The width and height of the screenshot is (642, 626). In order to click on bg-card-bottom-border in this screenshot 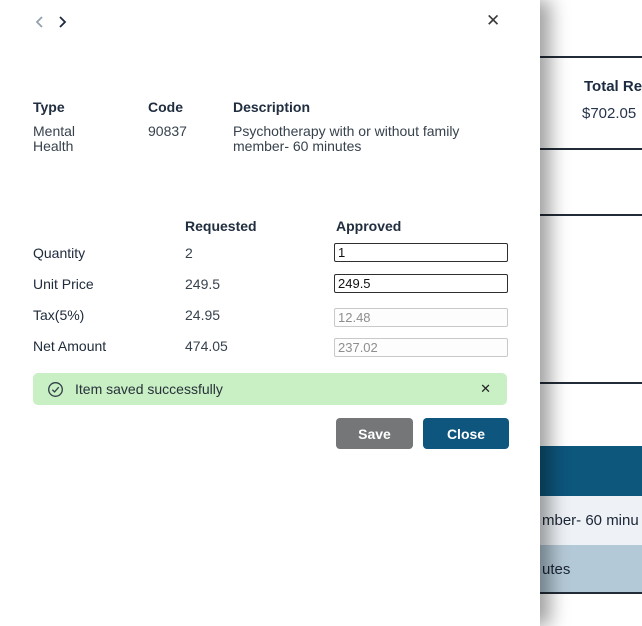, I will do `click(591, 383)`.